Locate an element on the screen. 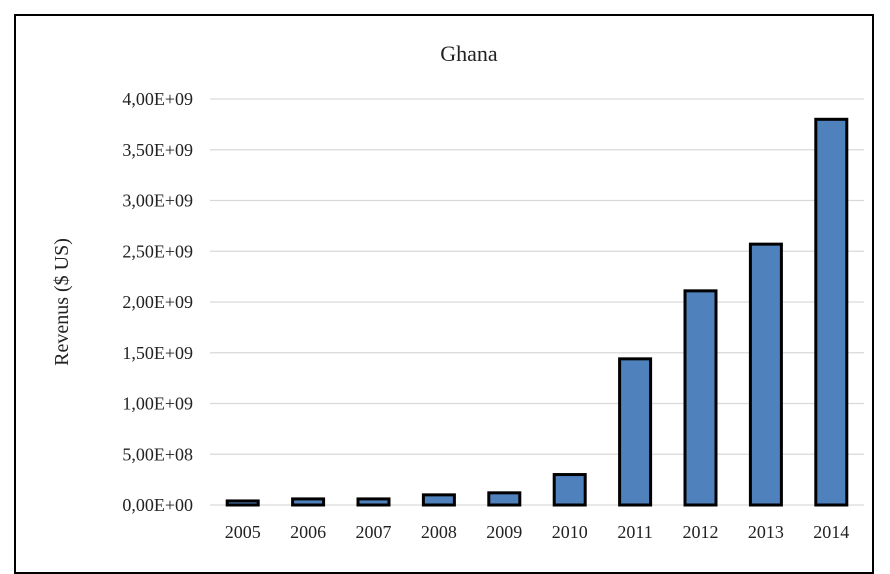 The height and width of the screenshot is (574, 890). y-axis-label: Revenus ($ US) is located at coordinates (62, 302).